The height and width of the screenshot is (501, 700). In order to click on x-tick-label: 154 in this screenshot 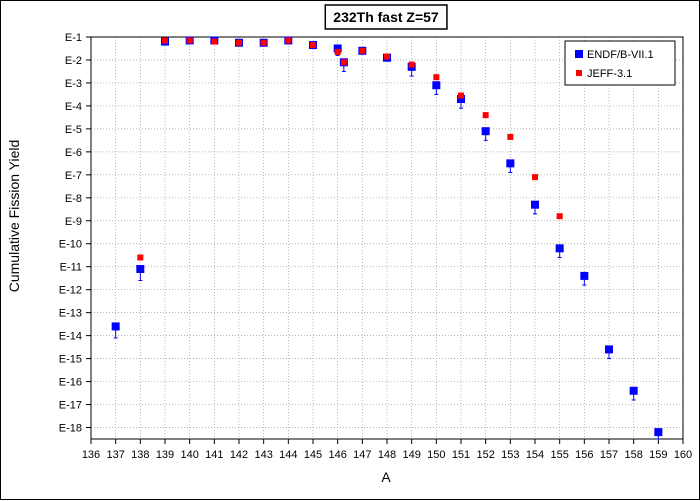, I will do `click(535, 455)`.